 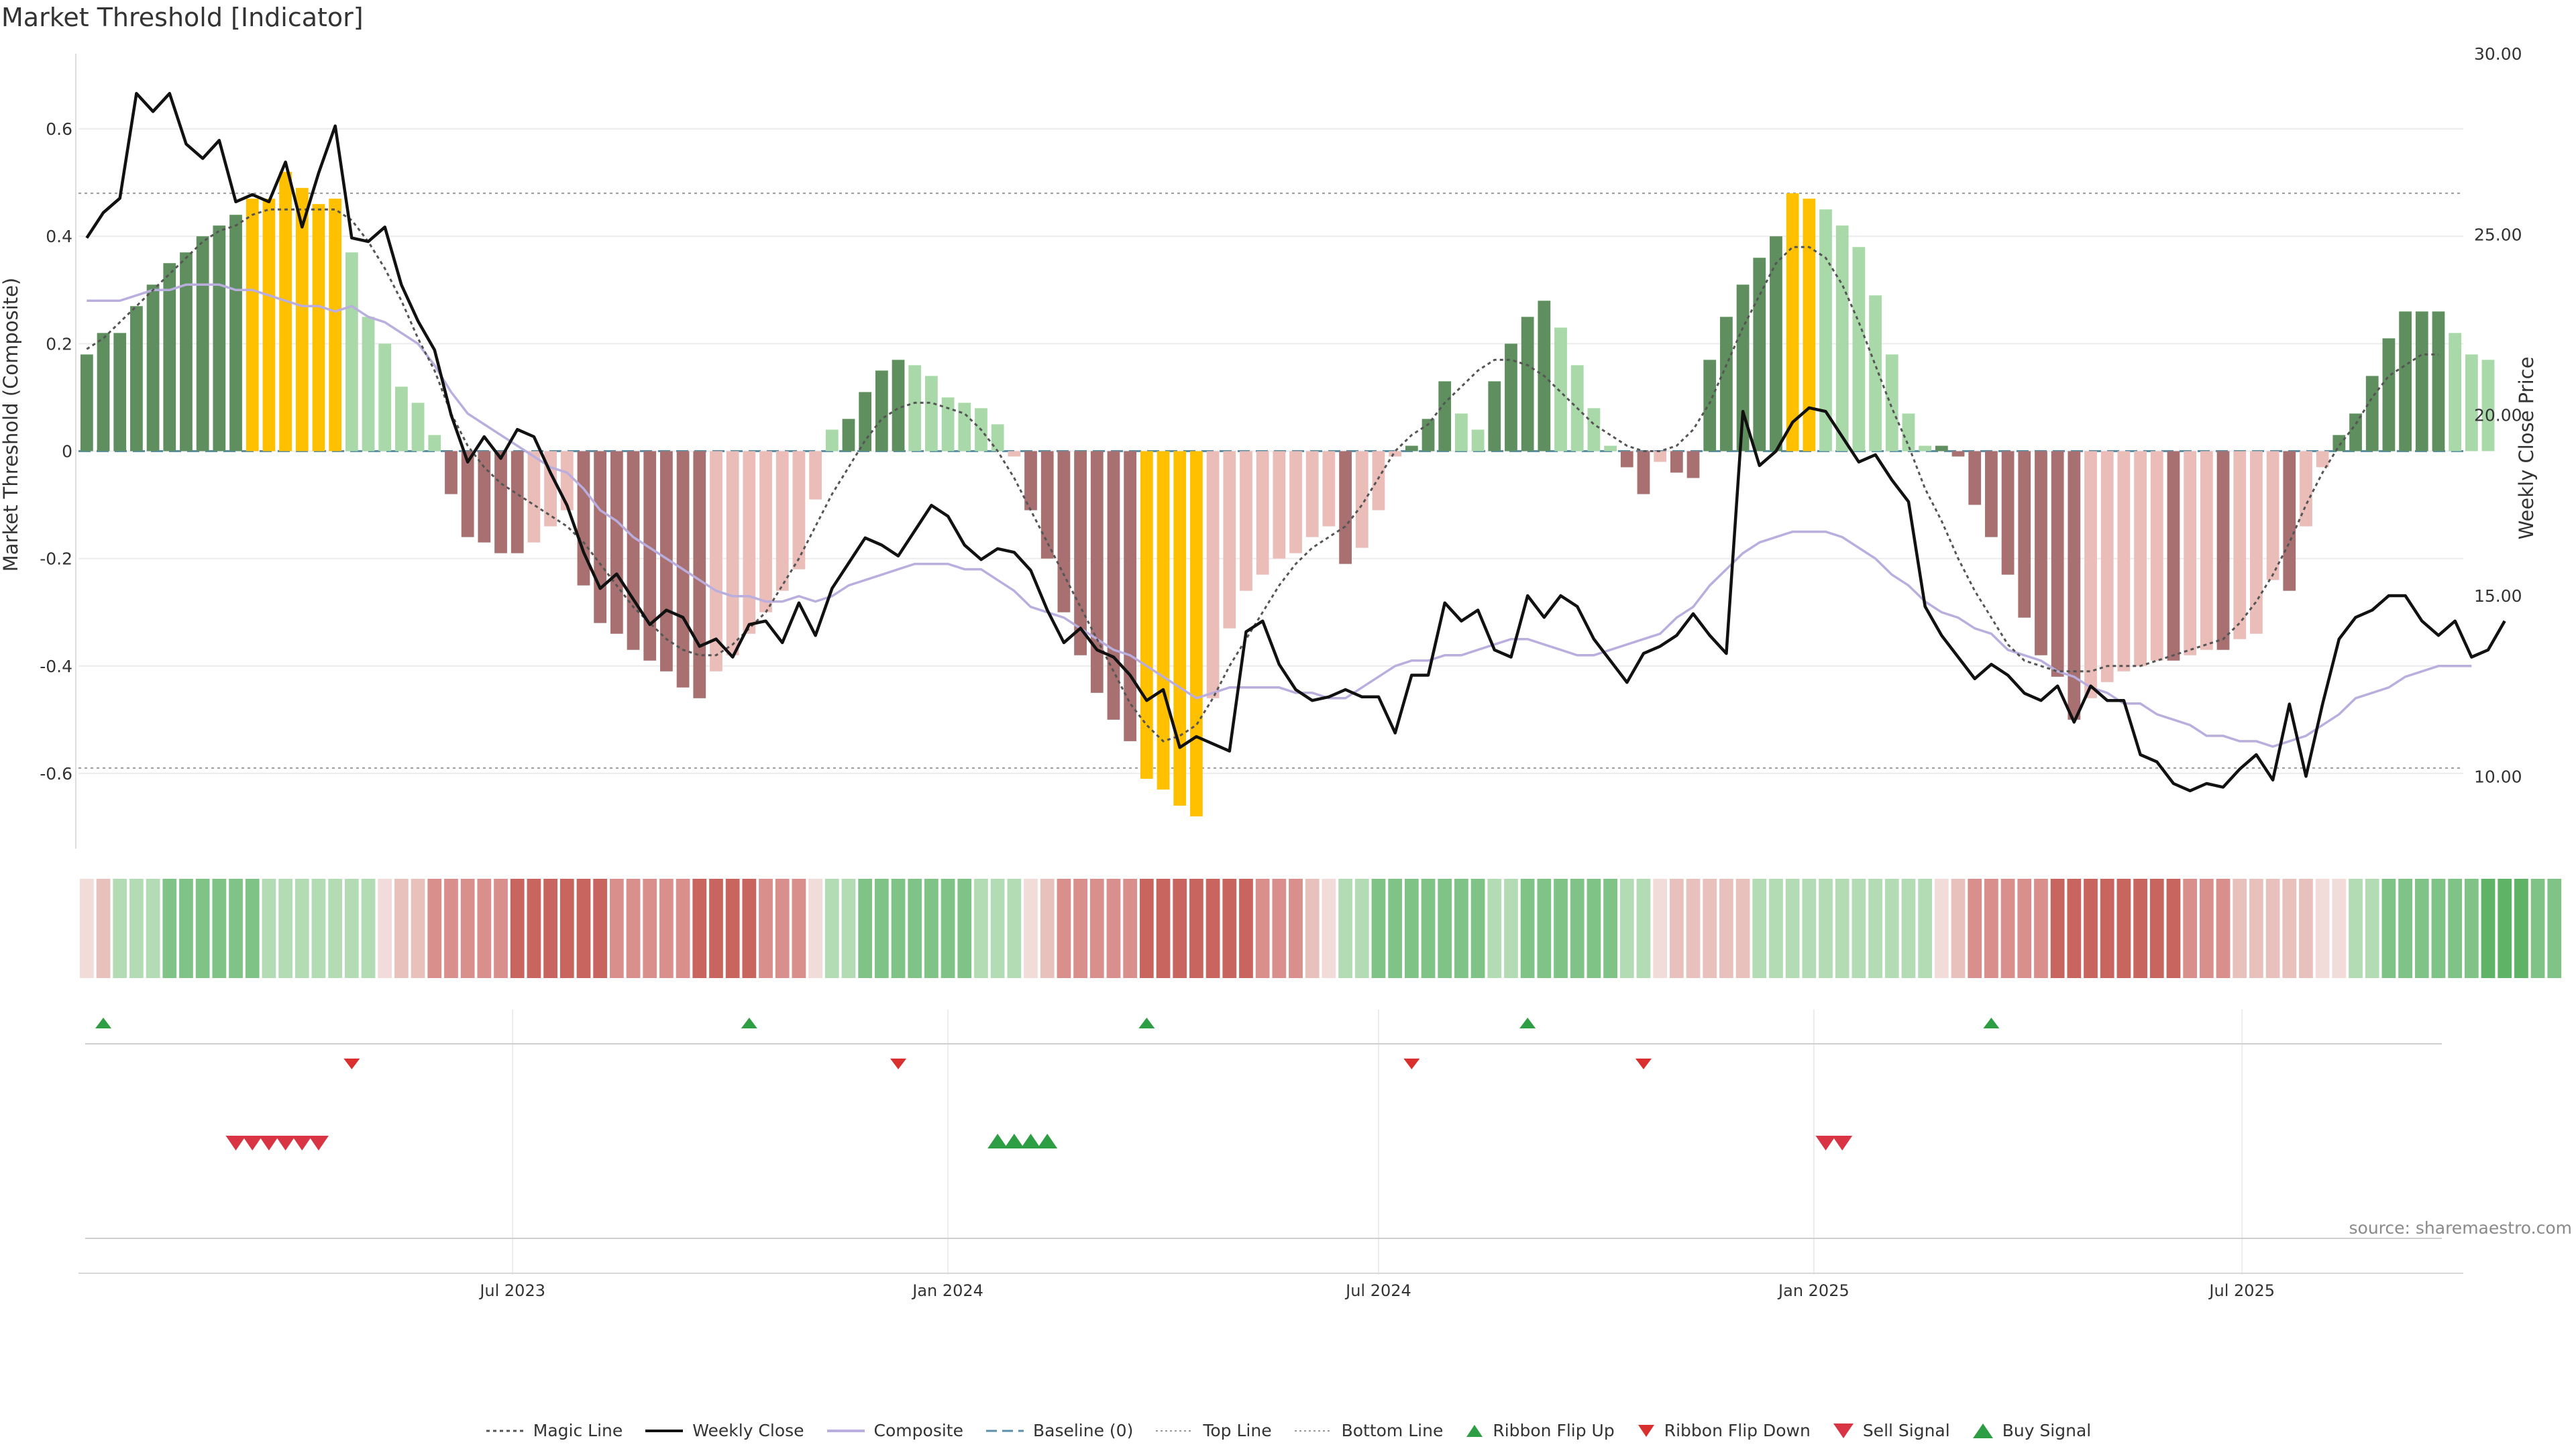 What do you see at coordinates (664, 1430) in the screenshot?
I see `legend-swatch-weekly-close` at bounding box center [664, 1430].